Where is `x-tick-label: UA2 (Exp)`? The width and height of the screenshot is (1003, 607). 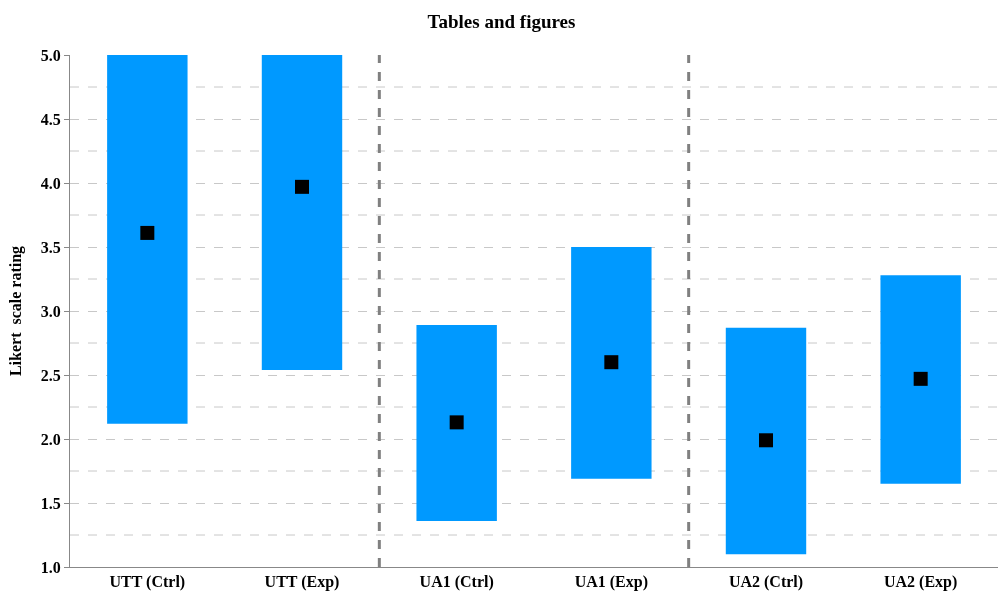 x-tick-label: UA2 (Exp) is located at coordinates (921, 582).